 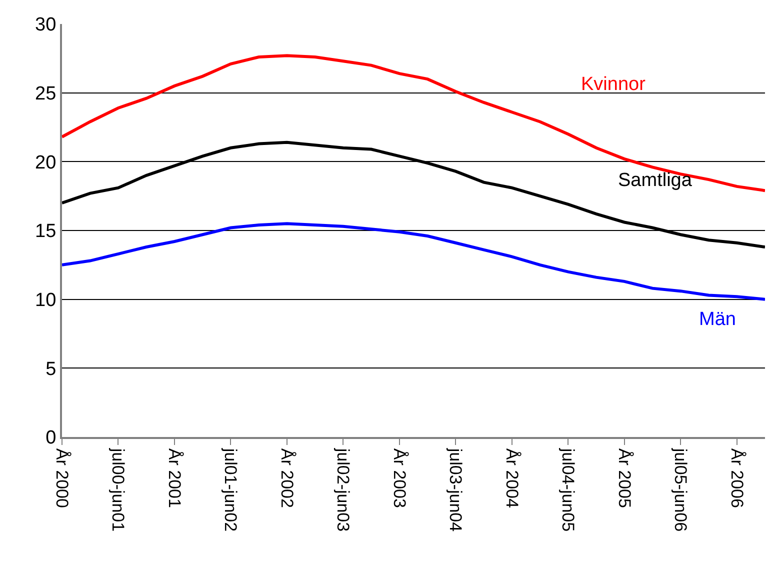 I want to click on x-tick-label: År 2002, so click(x=286, y=478).